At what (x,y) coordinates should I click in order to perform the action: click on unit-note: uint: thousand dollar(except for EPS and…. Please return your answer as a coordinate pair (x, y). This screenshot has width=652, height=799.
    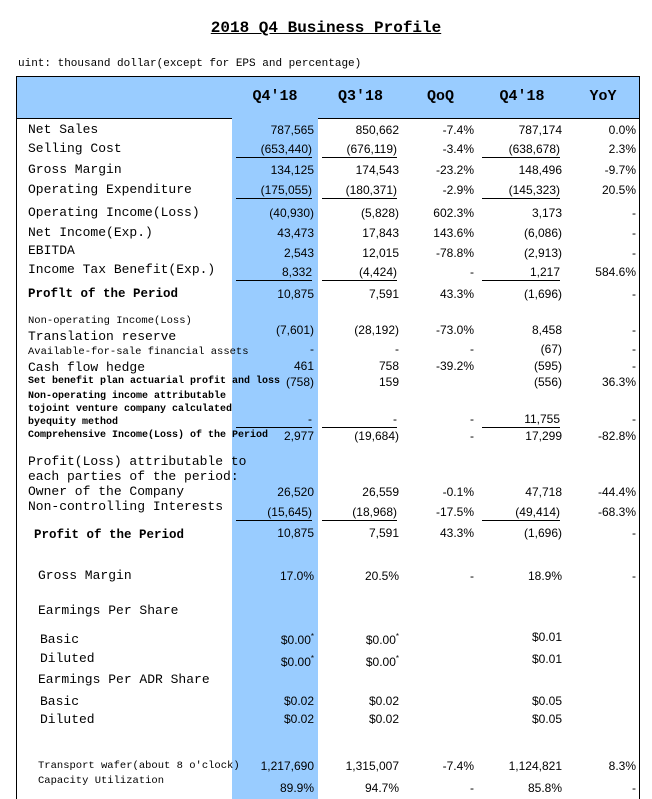
    Looking at the image, I should click on (190, 64).